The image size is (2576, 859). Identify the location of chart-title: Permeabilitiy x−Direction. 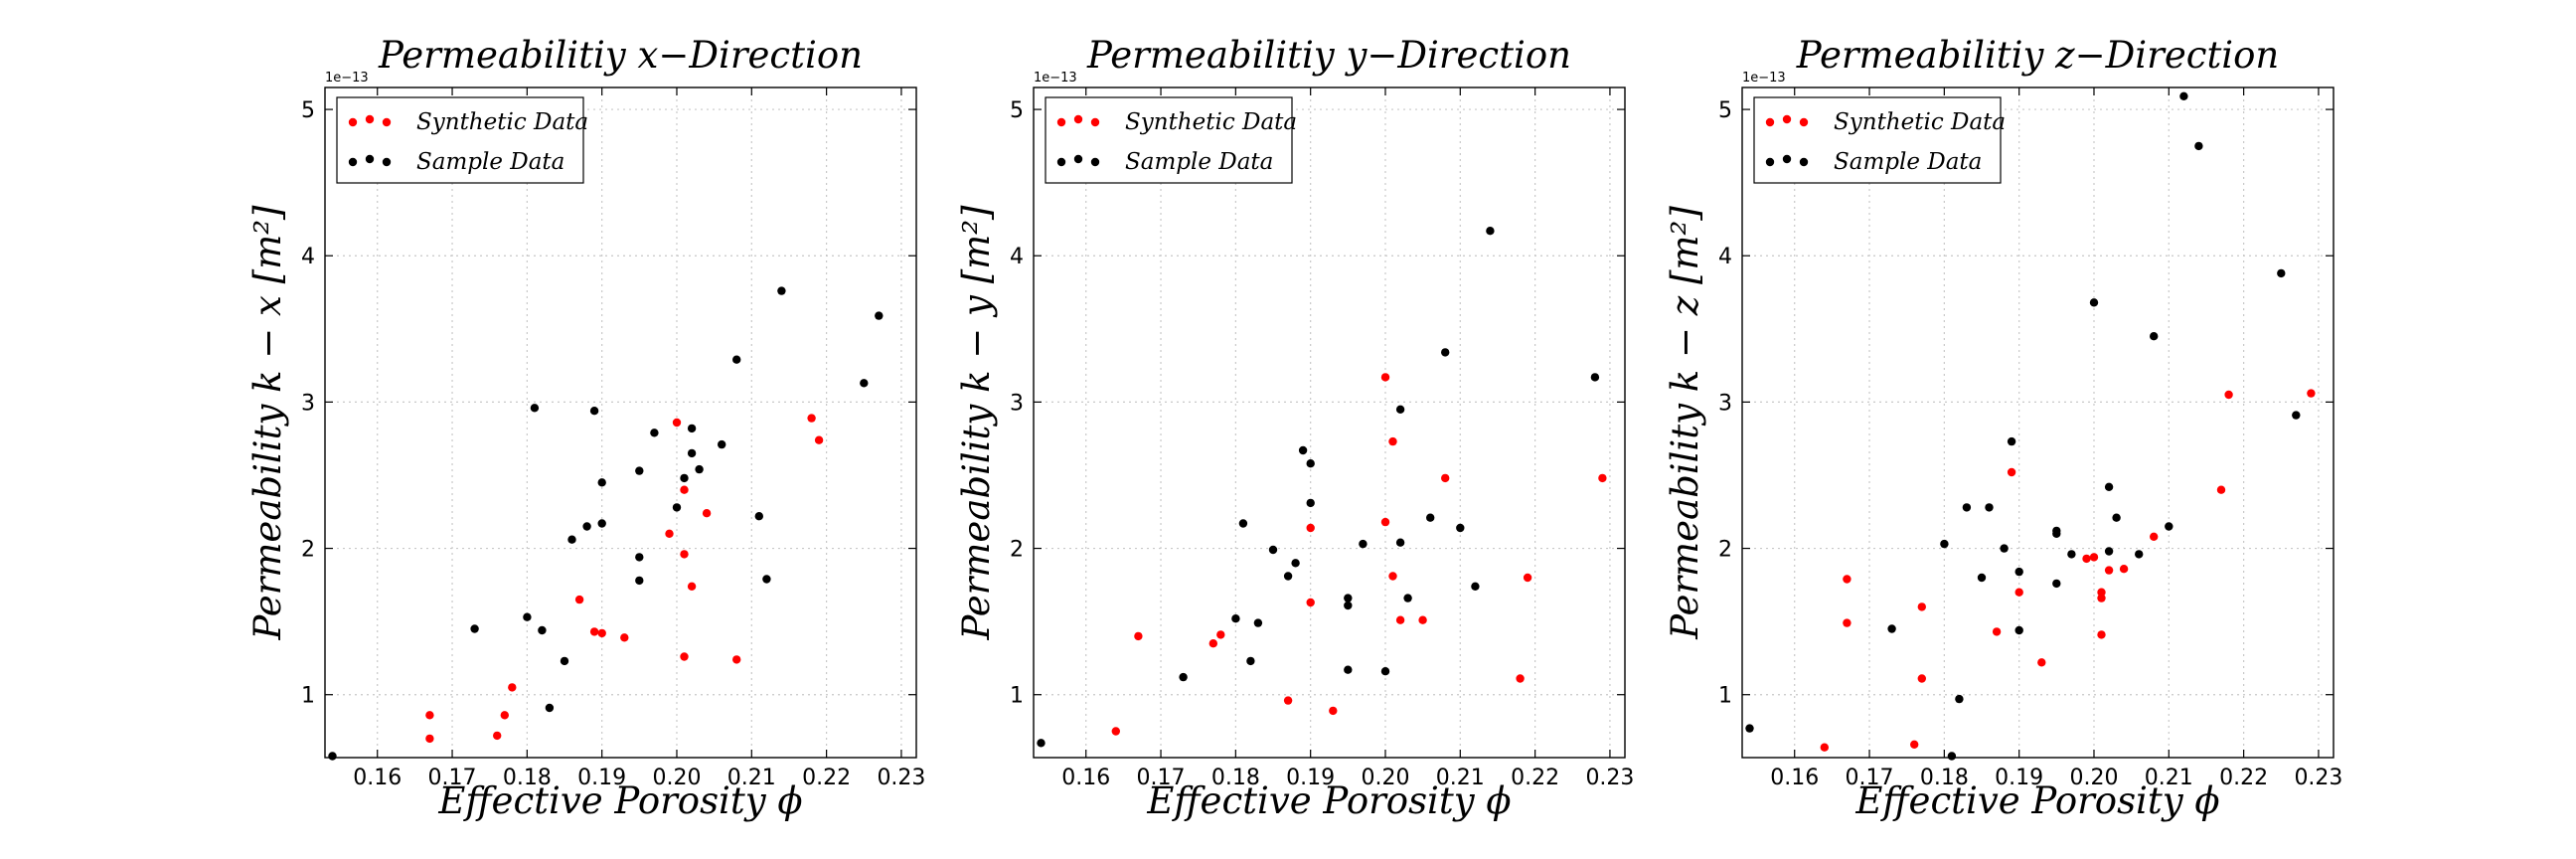
(620, 55).